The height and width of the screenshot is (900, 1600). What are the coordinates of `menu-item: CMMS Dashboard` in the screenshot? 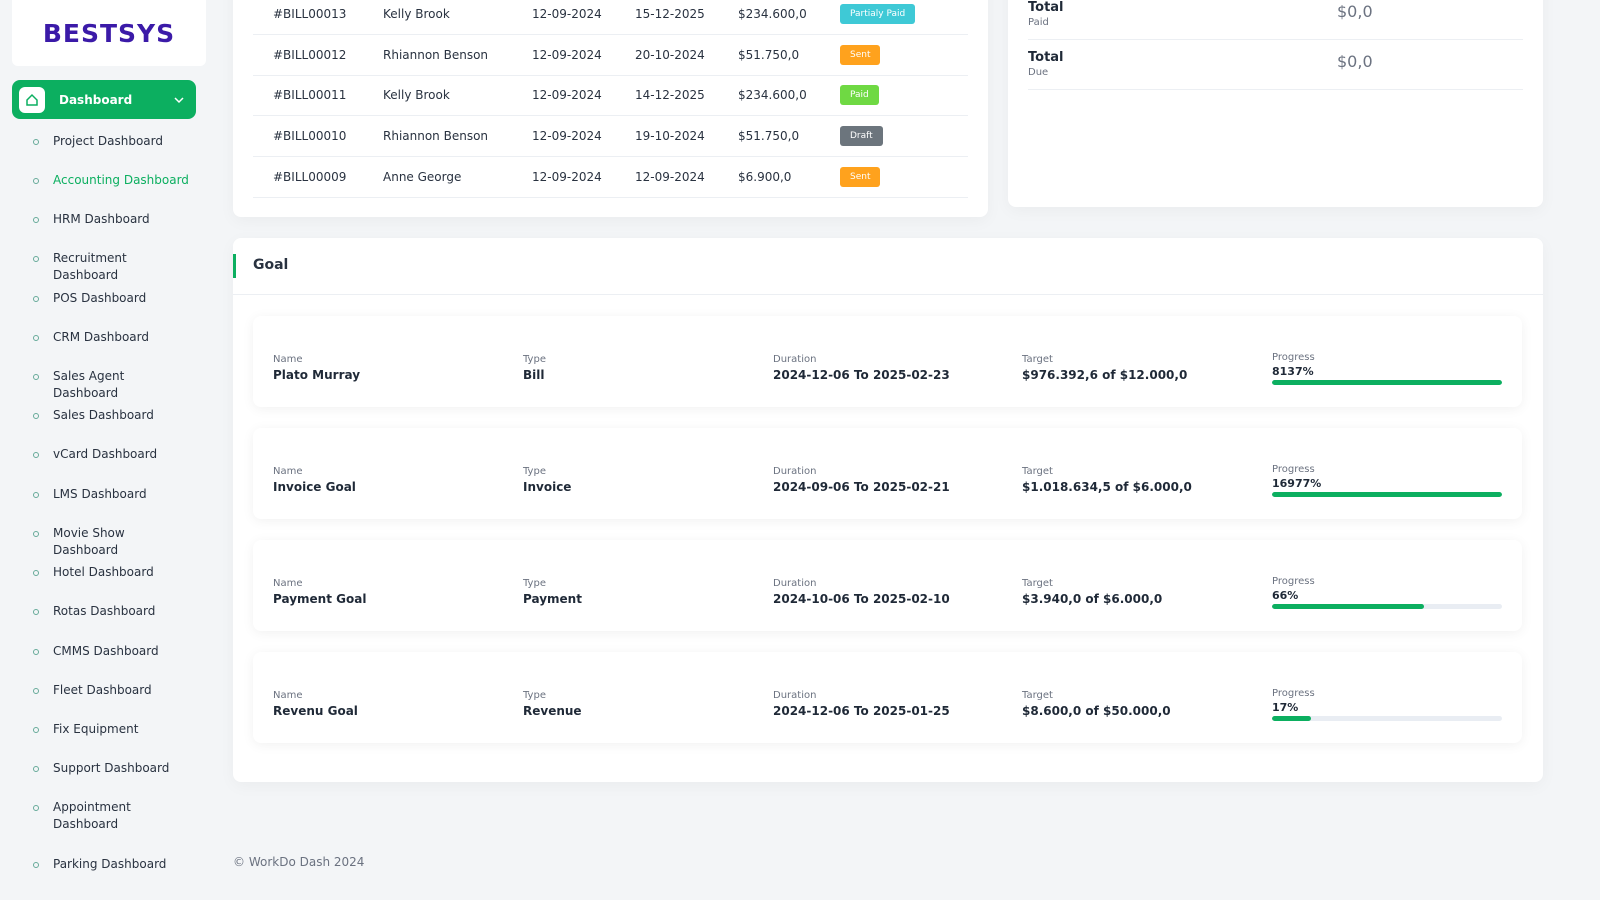 It's located at (106, 651).